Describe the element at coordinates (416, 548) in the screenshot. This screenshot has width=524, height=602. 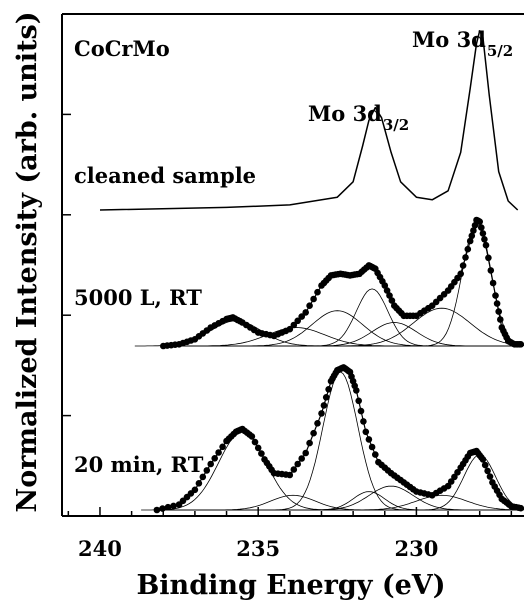
I see `x-tick-label: 230` at that location.